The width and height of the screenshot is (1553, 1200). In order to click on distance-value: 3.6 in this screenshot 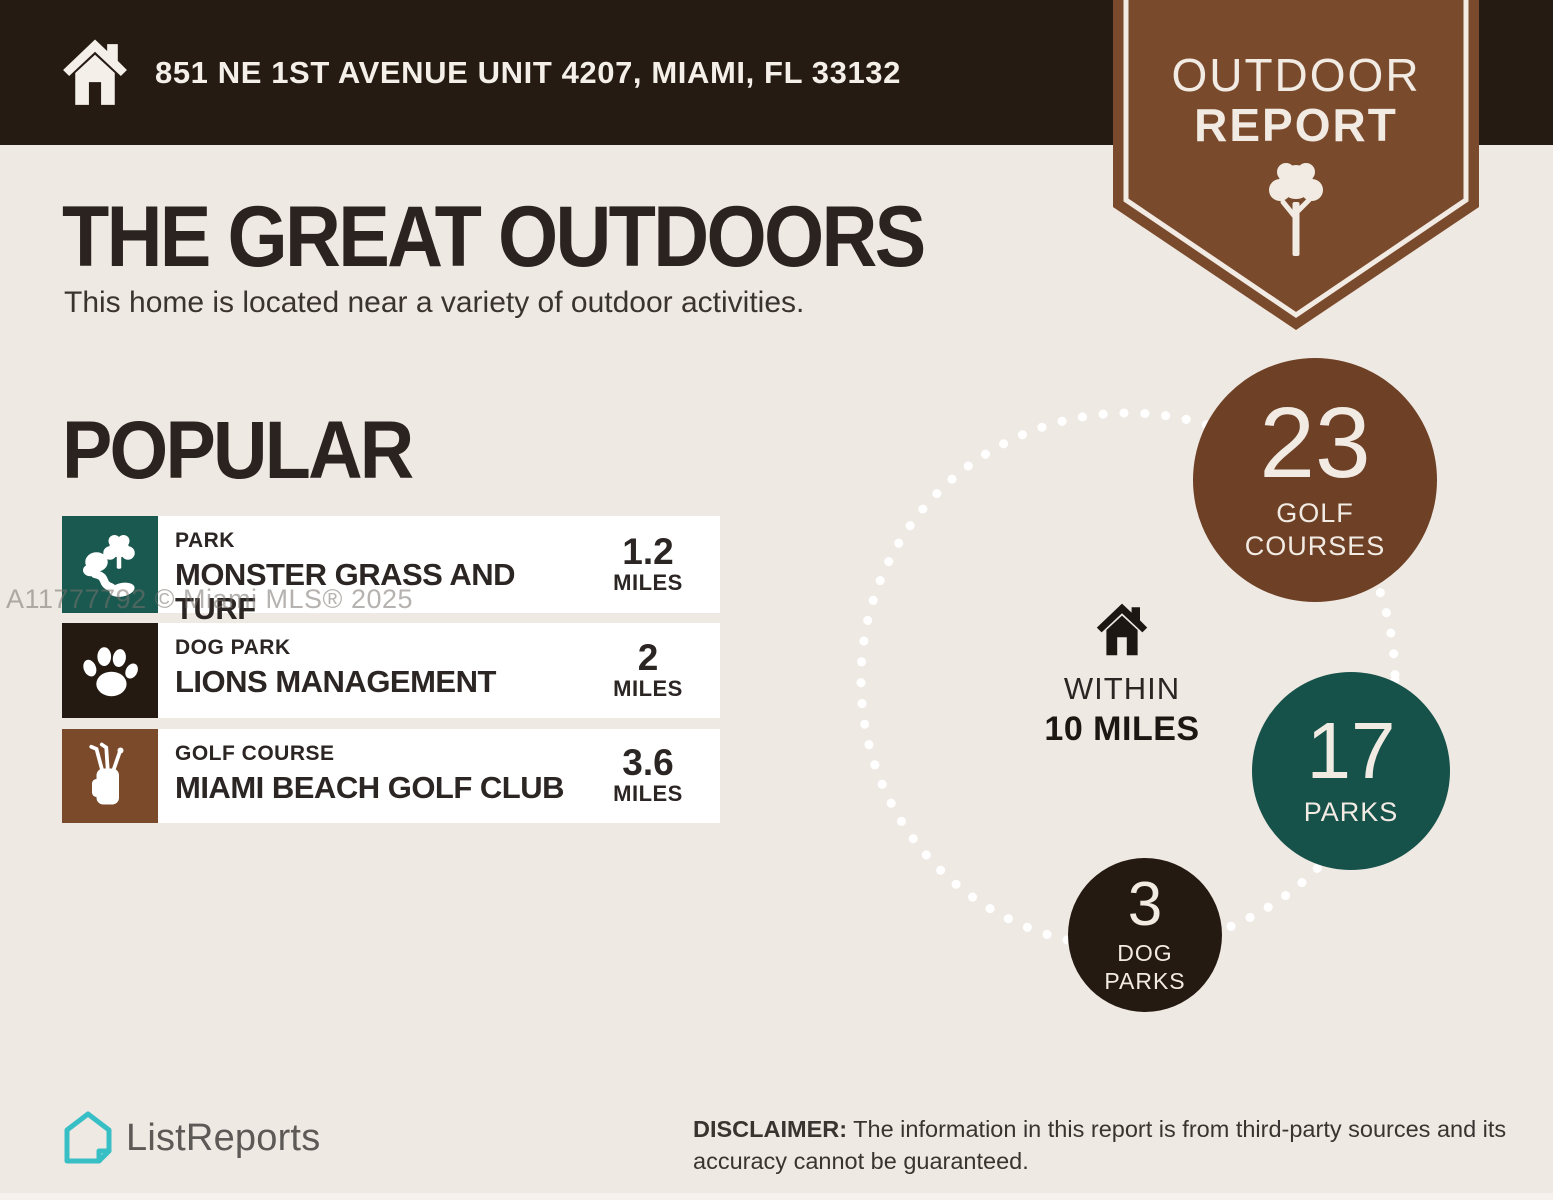, I will do `click(648, 762)`.